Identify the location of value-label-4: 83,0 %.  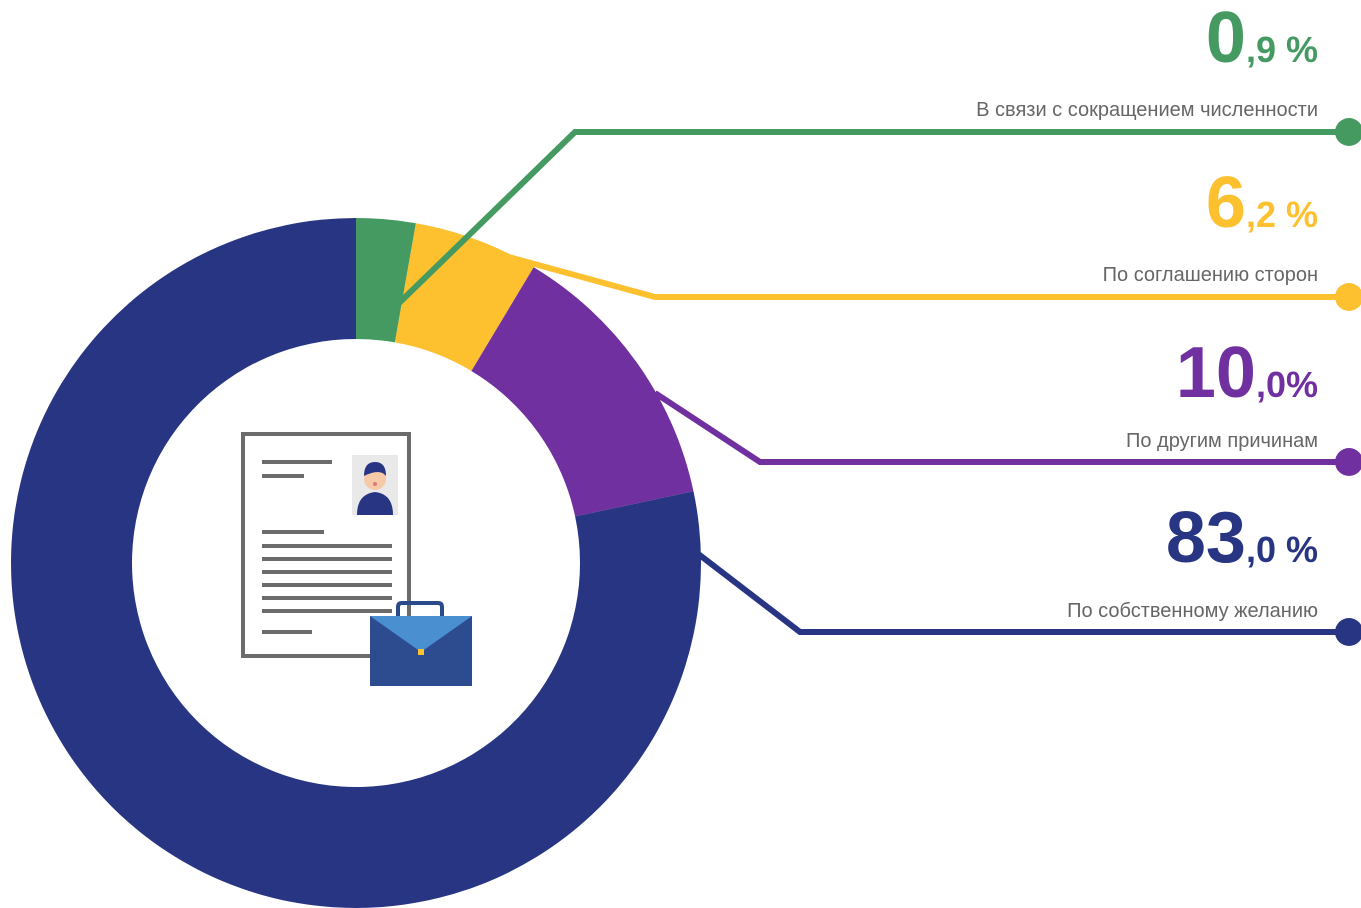
(1242, 538).